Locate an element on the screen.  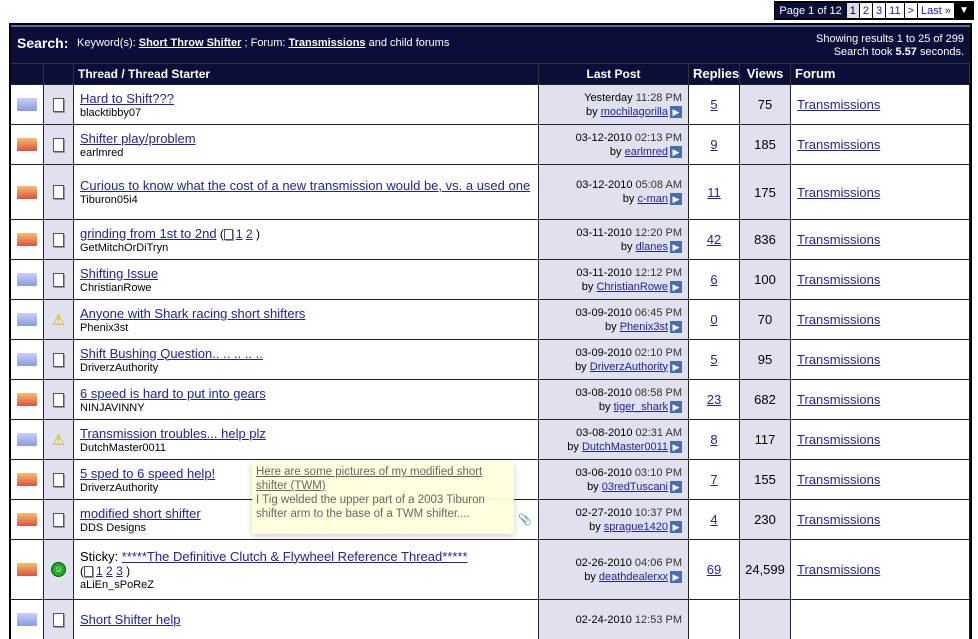
thread-starter: NINJAVINNY is located at coordinates (112, 407).